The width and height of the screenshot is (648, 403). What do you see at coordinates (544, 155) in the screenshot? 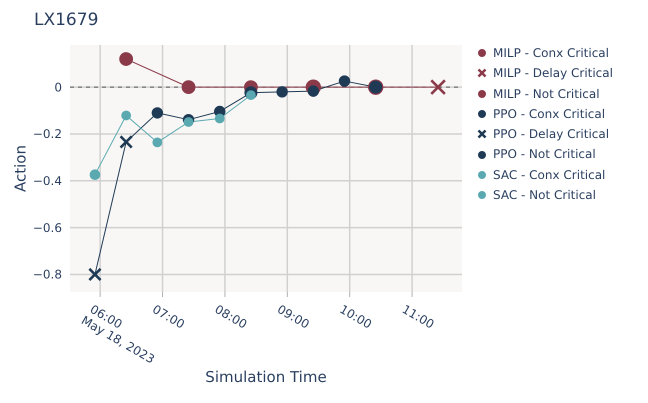
I see `legend-label: PPO - Not Critical` at bounding box center [544, 155].